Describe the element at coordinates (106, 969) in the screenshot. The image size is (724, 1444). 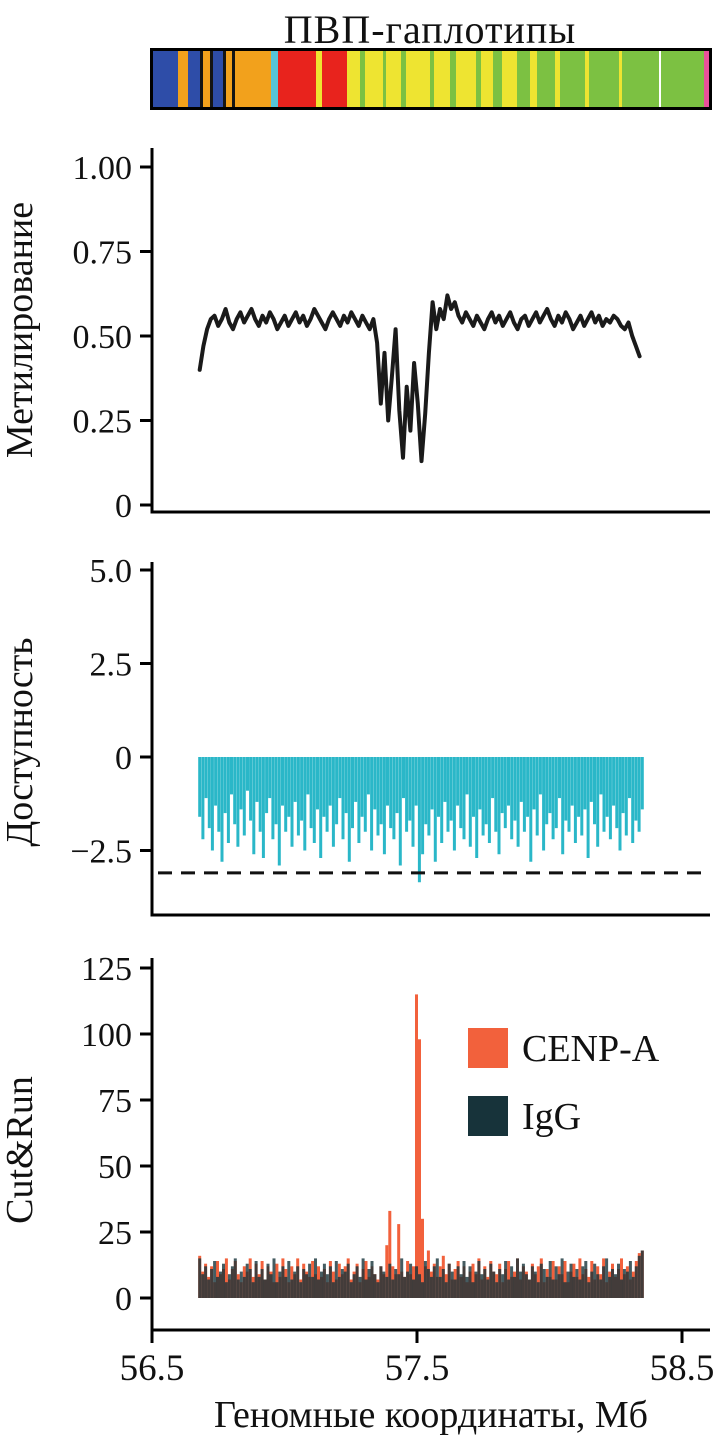
I see `y-tick-label: 125` at that location.